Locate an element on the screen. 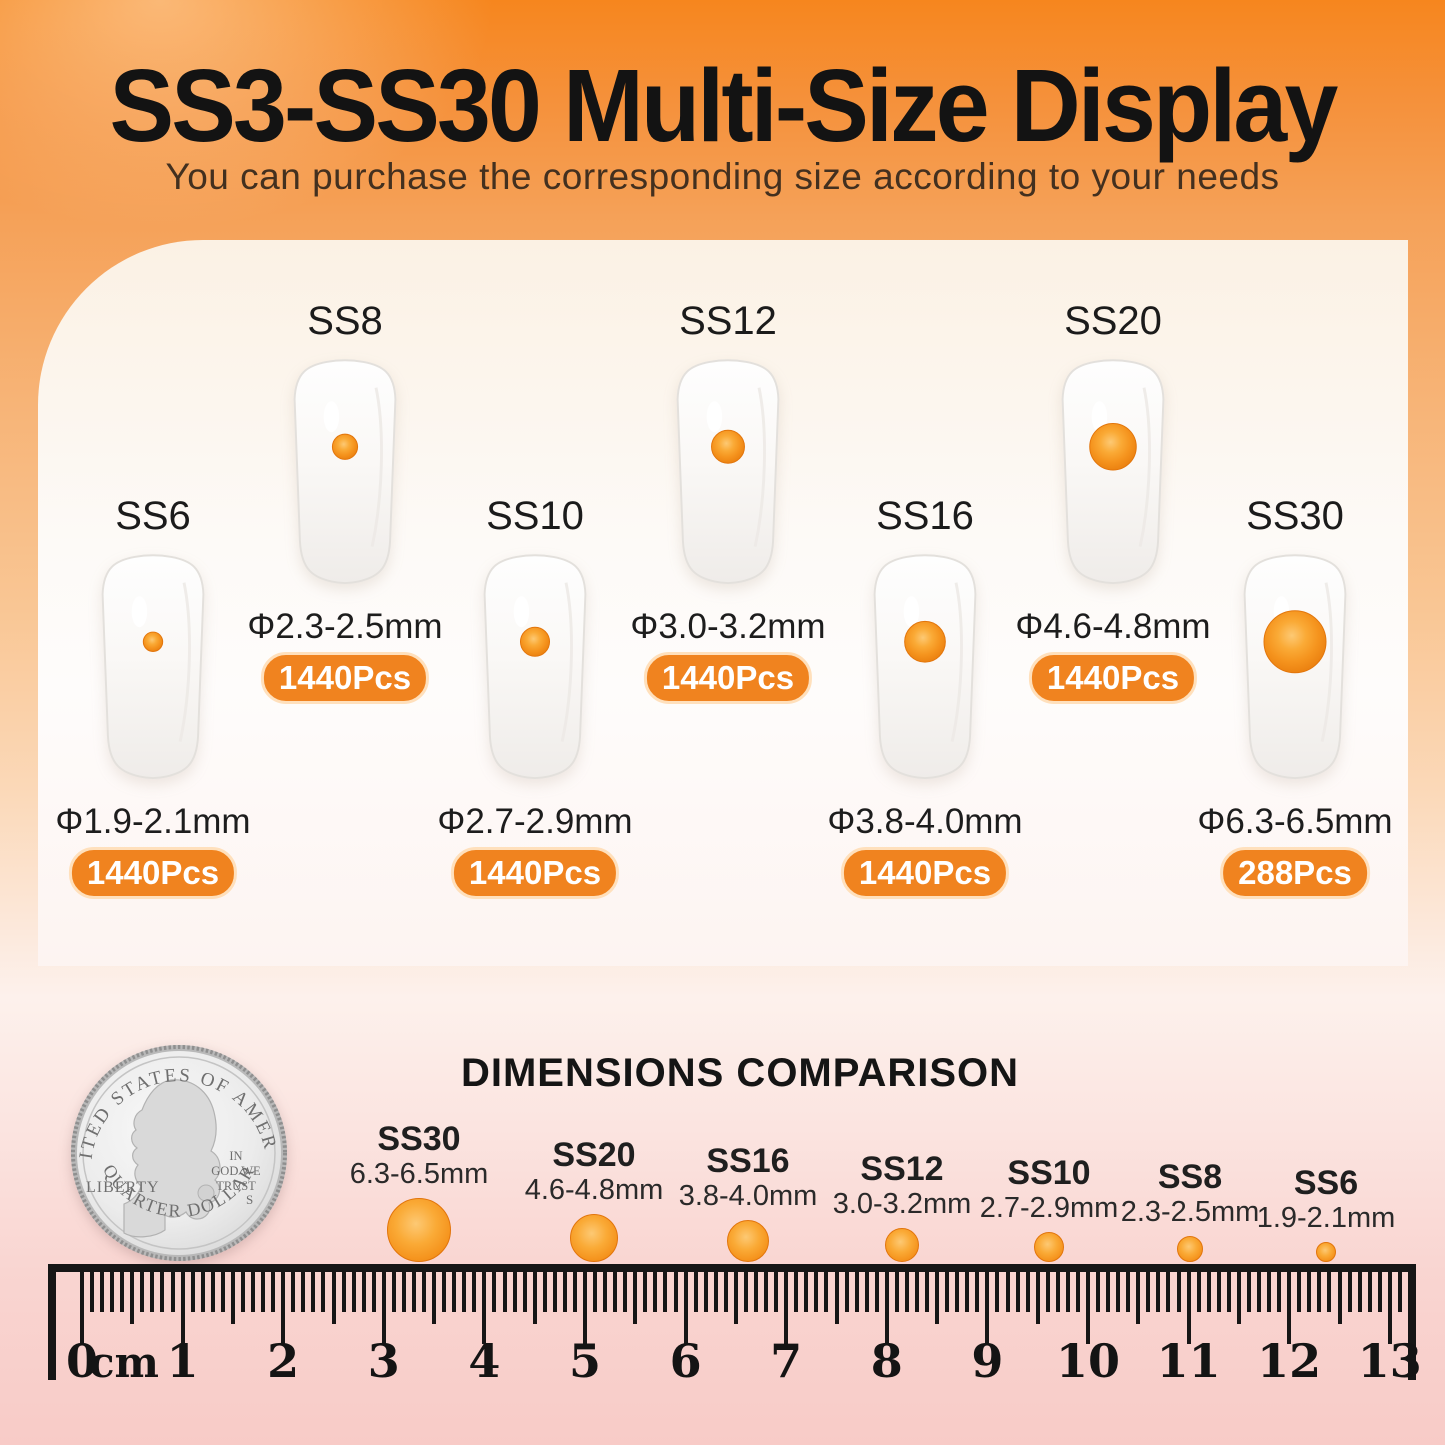  ruler-number: 9 is located at coordinates (987, 1361).